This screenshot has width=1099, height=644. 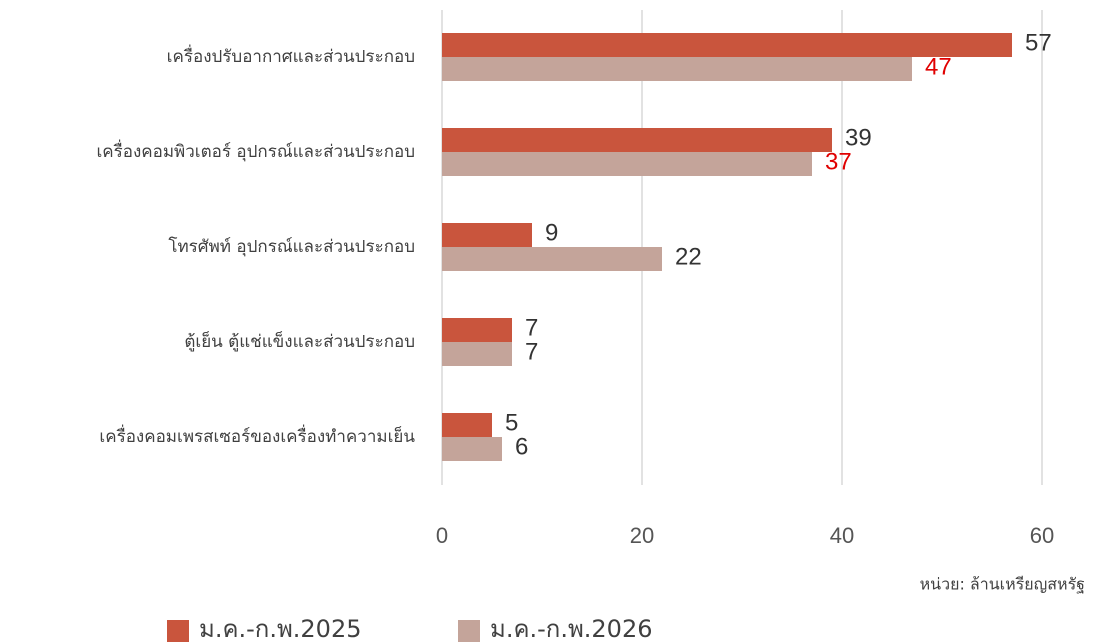 What do you see at coordinates (1042, 535) in the screenshot?
I see `x-tick-label: 60` at bounding box center [1042, 535].